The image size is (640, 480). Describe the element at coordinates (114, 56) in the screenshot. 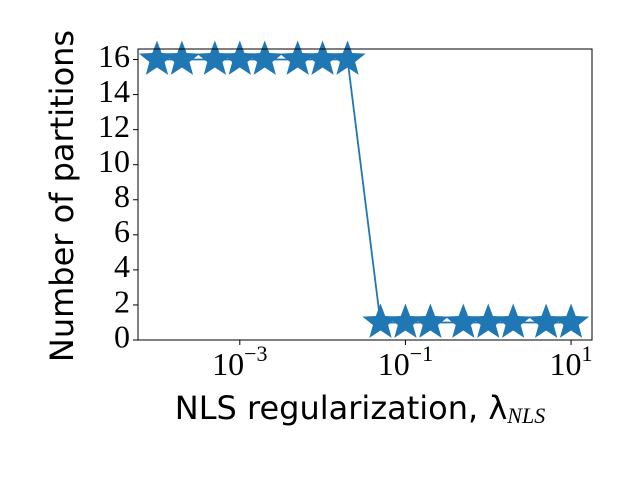

I see `y-tick-label: 16` at that location.